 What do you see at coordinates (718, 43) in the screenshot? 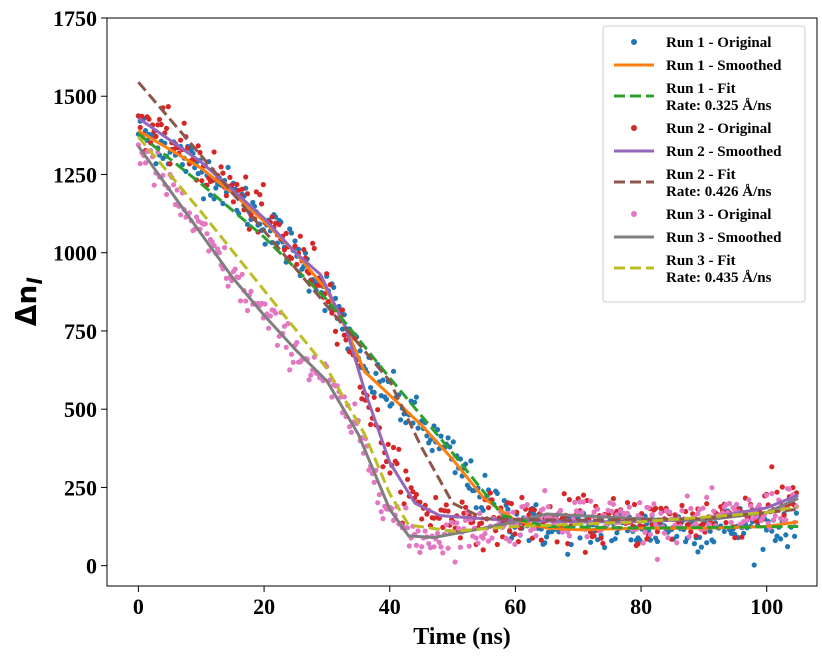
I see `legend-label: Run 1 - Original` at bounding box center [718, 43].